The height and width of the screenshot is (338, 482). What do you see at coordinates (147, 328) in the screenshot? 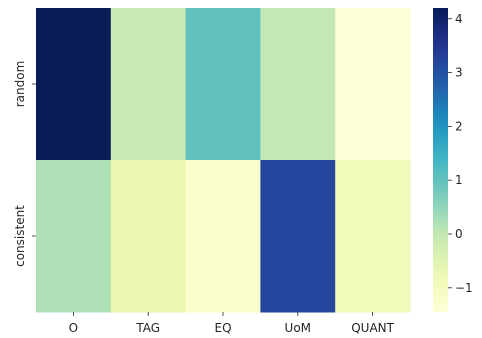
I see `x-tick-label: TAG` at bounding box center [147, 328].